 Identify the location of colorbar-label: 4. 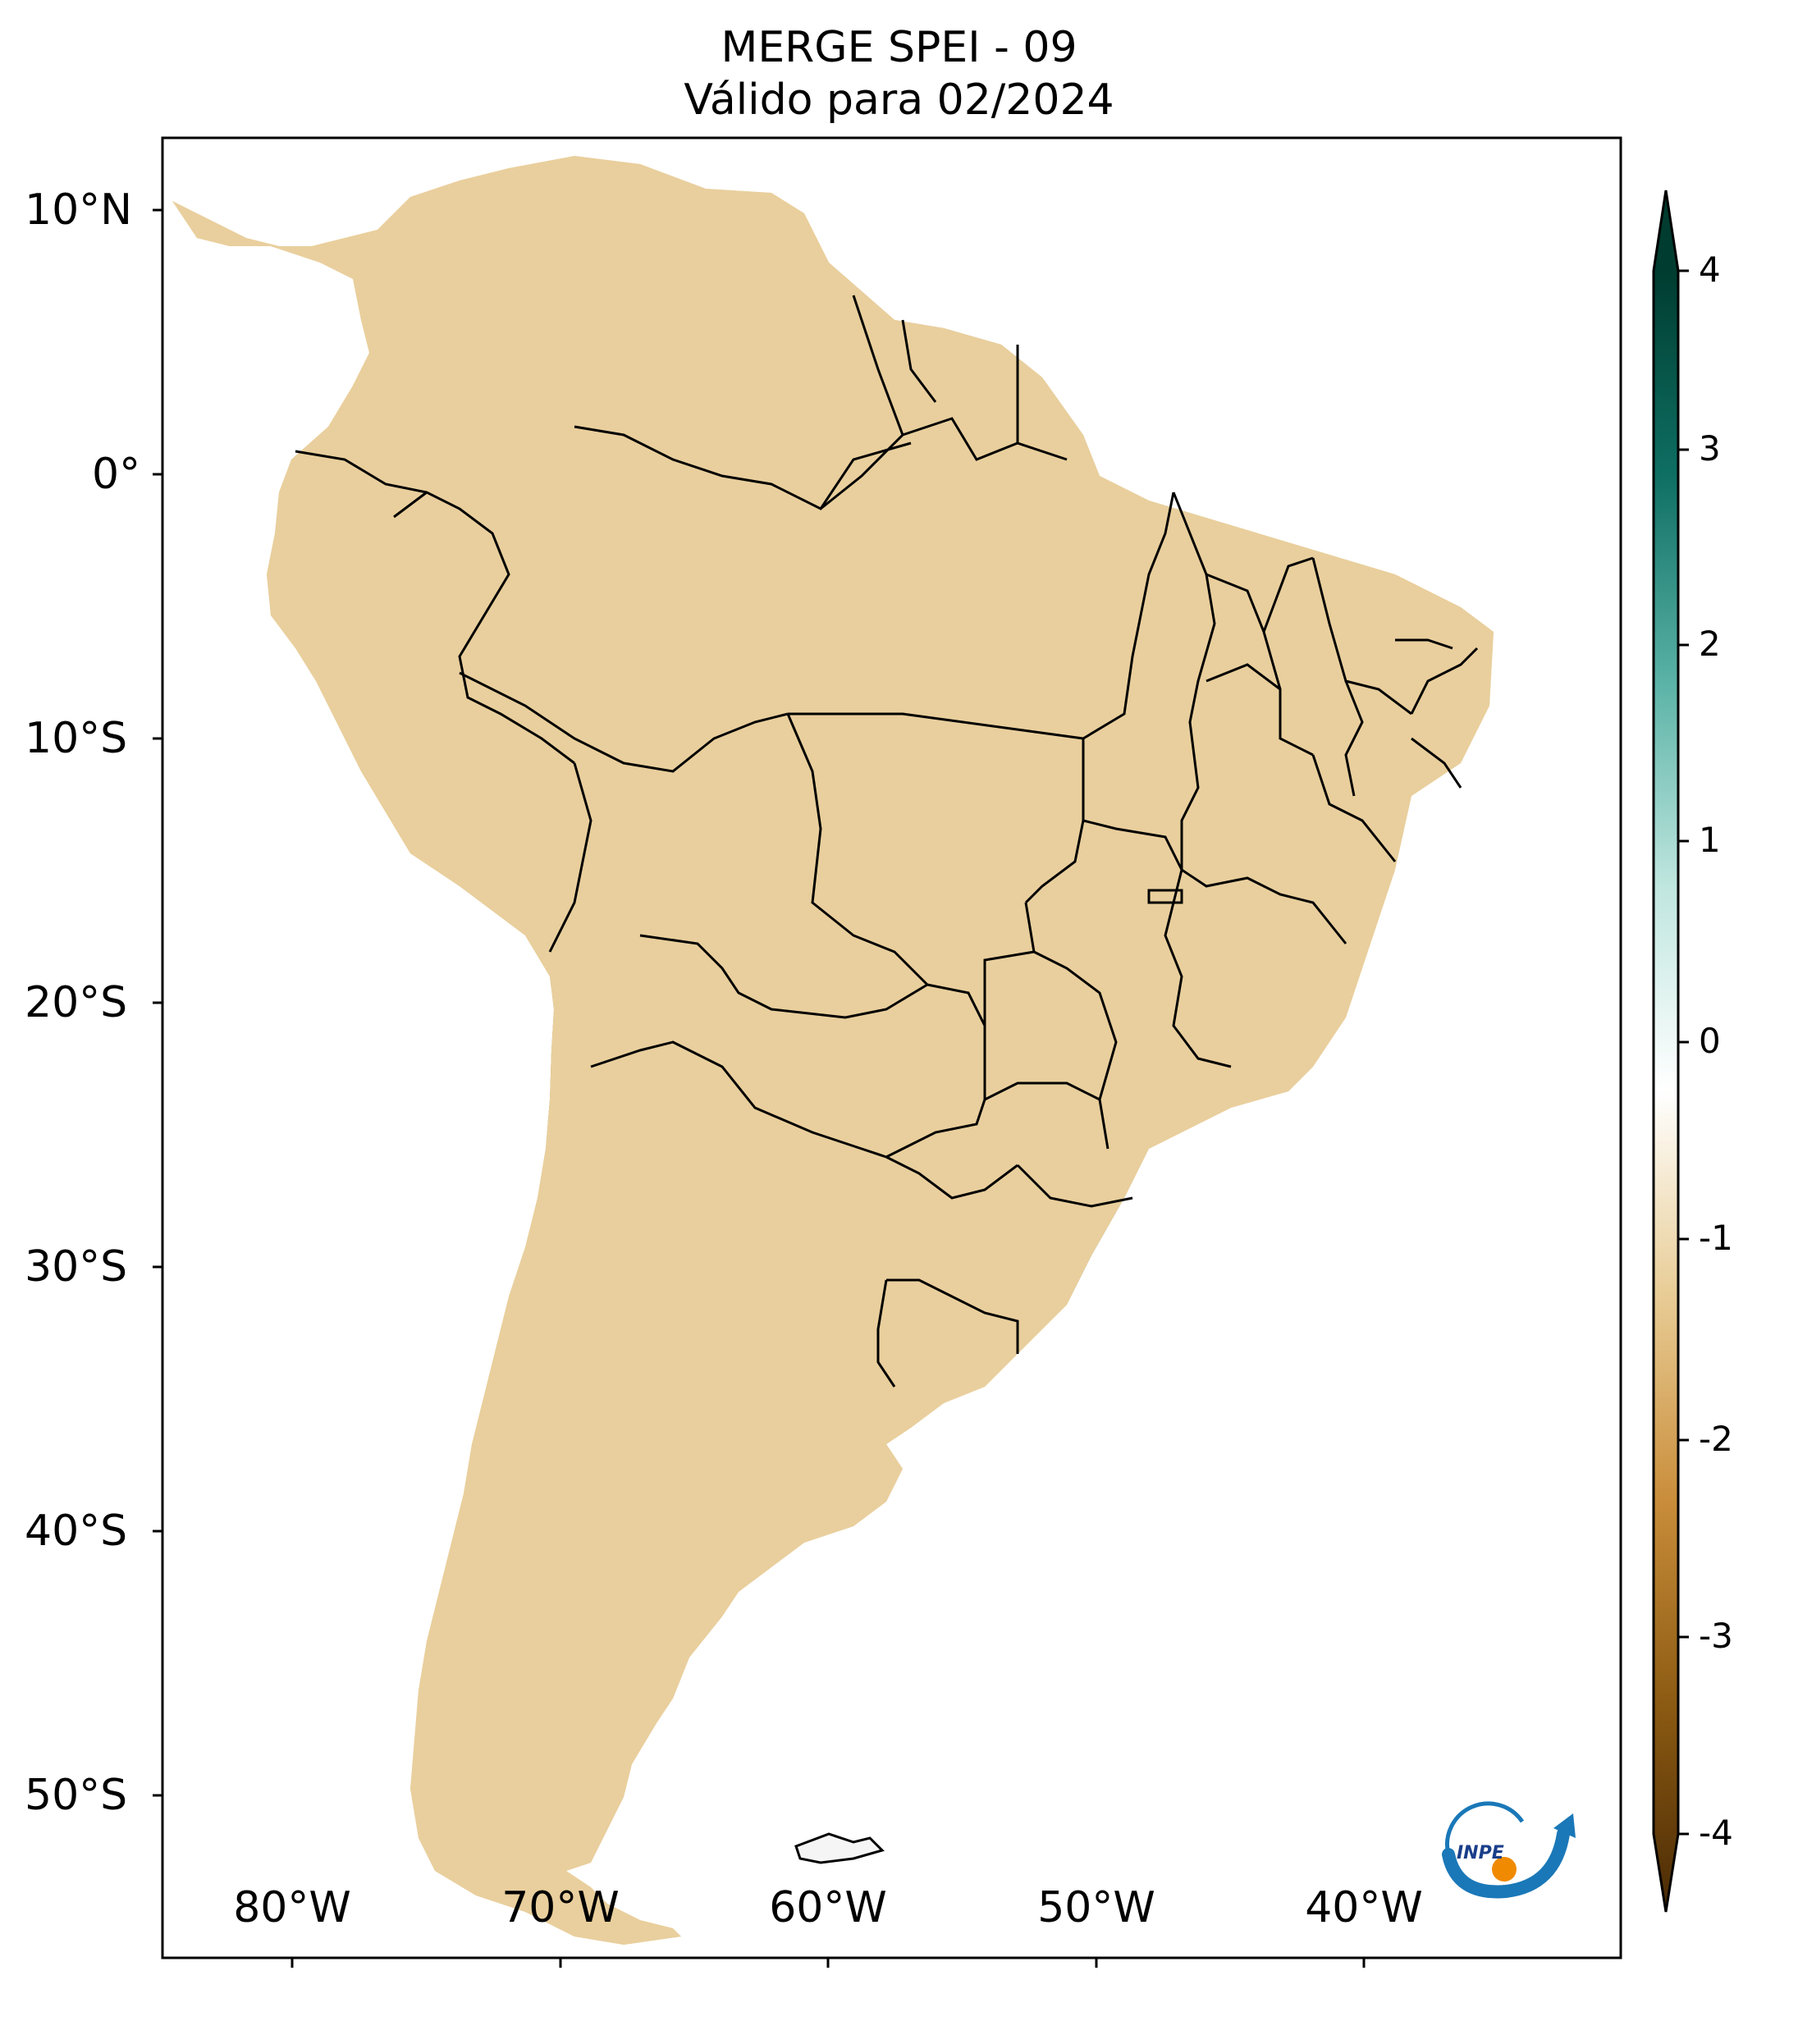
(1710, 269).